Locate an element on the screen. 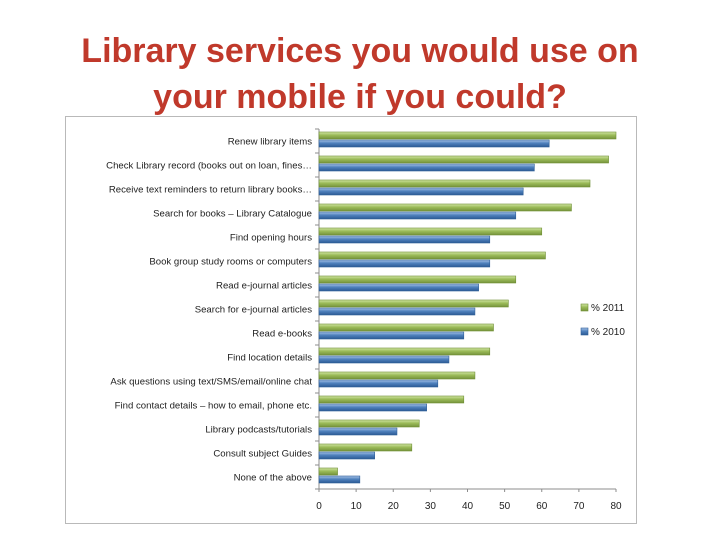  category-label: Find opening hours is located at coordinates (271, 238).